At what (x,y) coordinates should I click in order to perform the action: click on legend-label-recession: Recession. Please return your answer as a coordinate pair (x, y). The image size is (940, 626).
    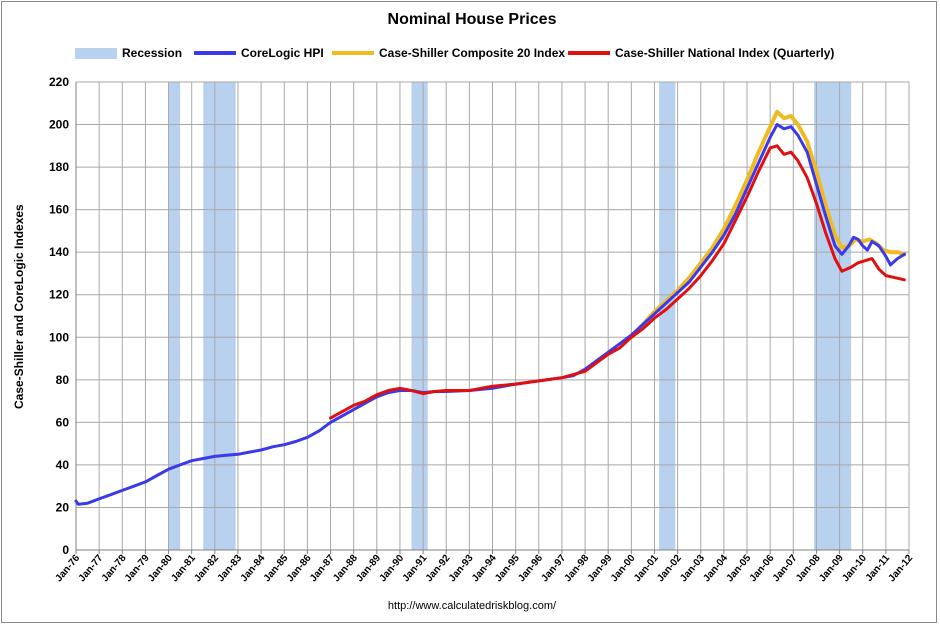
    Looking at the image, I should click on (152, 53).